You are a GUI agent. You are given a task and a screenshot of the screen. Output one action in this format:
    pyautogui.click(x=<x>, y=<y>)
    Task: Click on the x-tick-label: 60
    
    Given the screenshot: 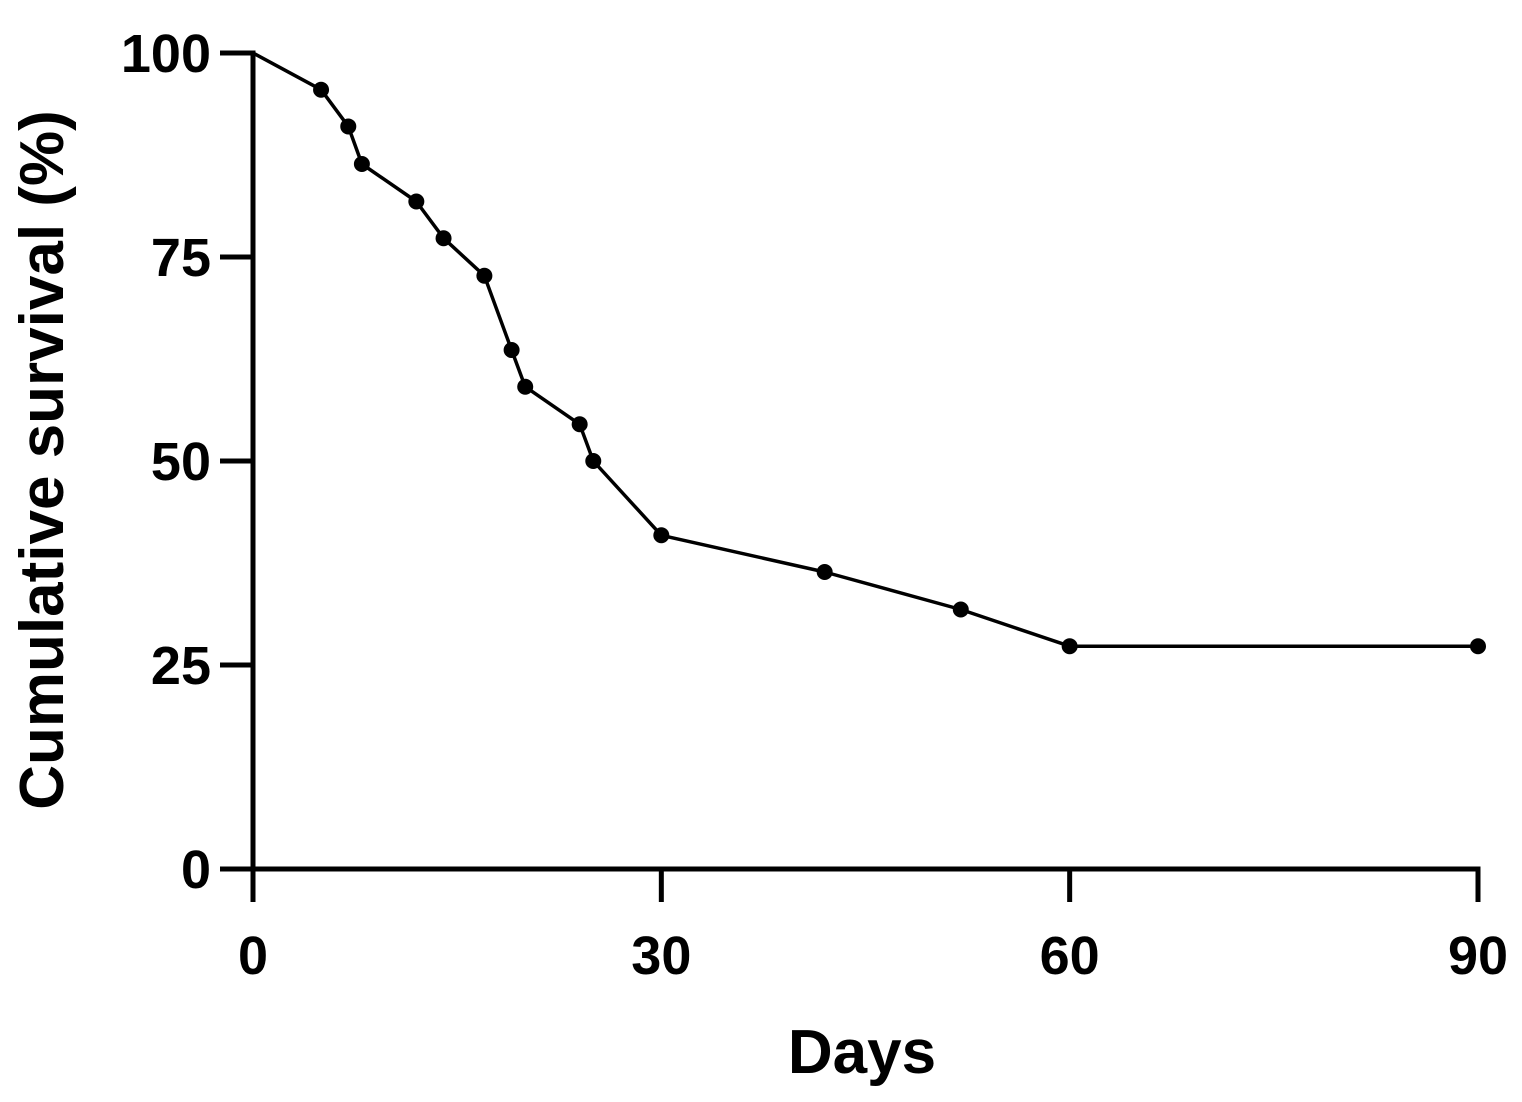 What is the action you would take?
    pyautogui.click(x=1070, y=956)
    